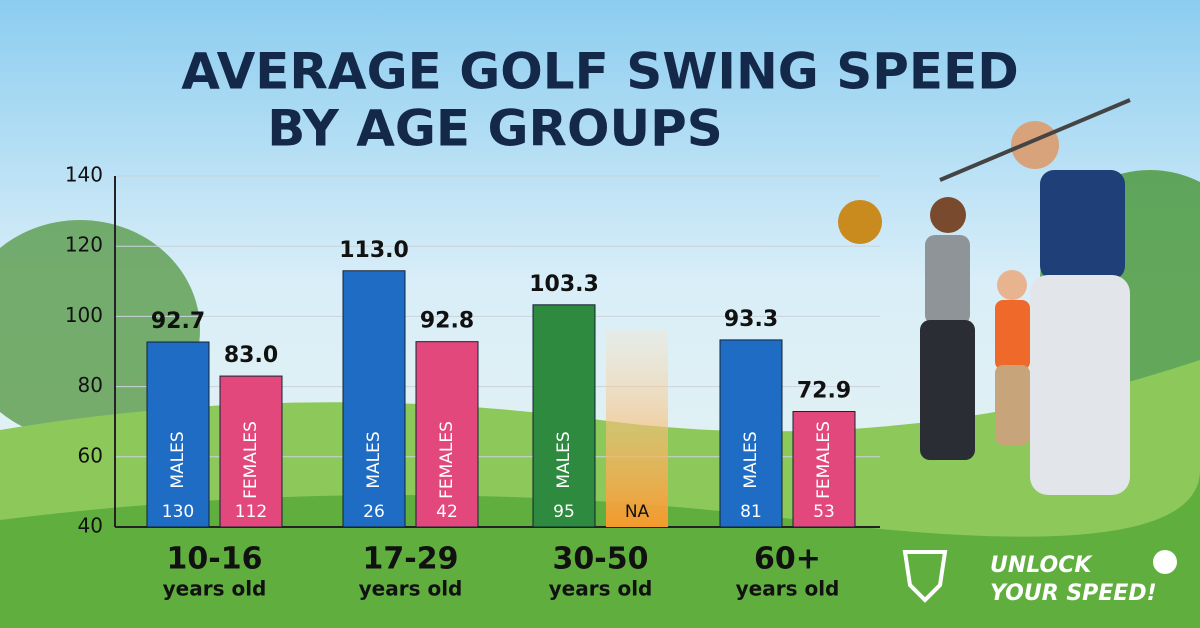  What do you see at coordinates (447, 321) in the screenshot?
I see `value-label: 92.8` at bounding box center [447, 321].